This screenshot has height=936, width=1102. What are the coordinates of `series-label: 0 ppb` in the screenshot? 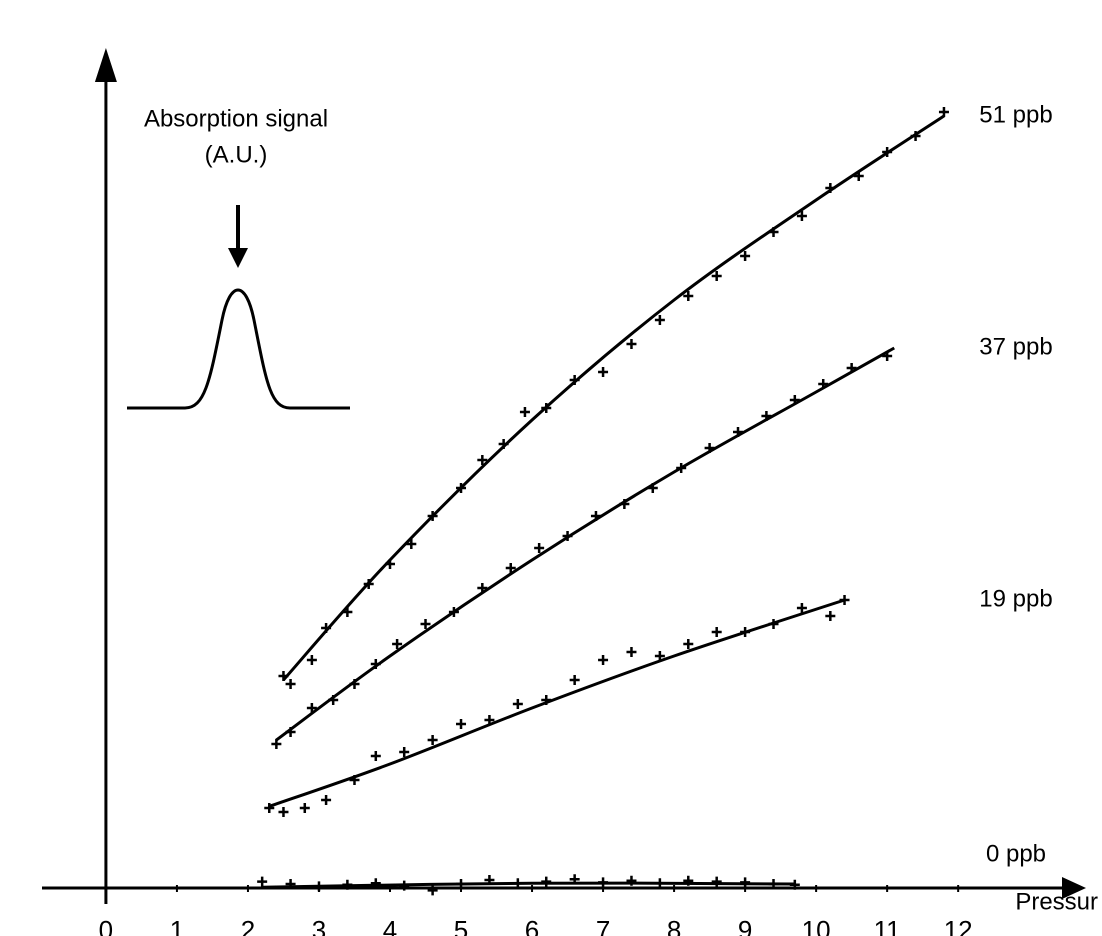 It's located at (1016, 853).